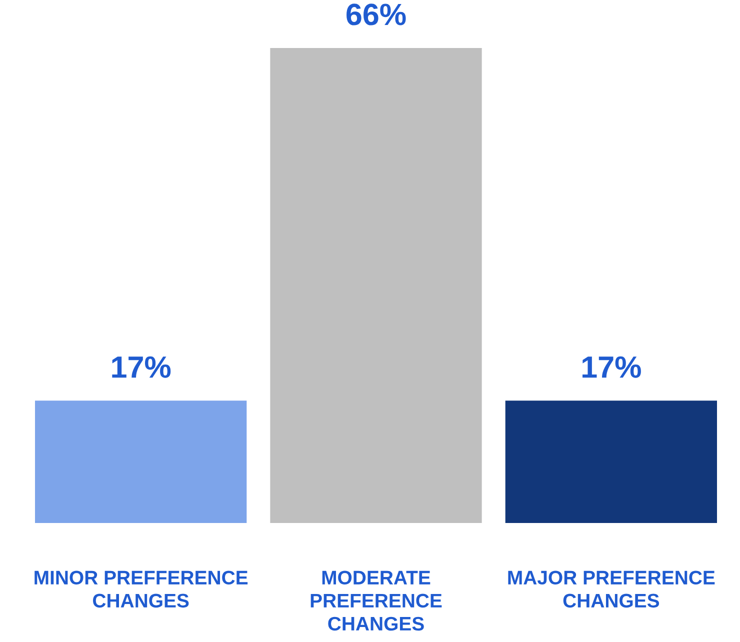  Describe the element at coordinates (376, 15) in the screenshot. I see `data-label: 66%` at that location.